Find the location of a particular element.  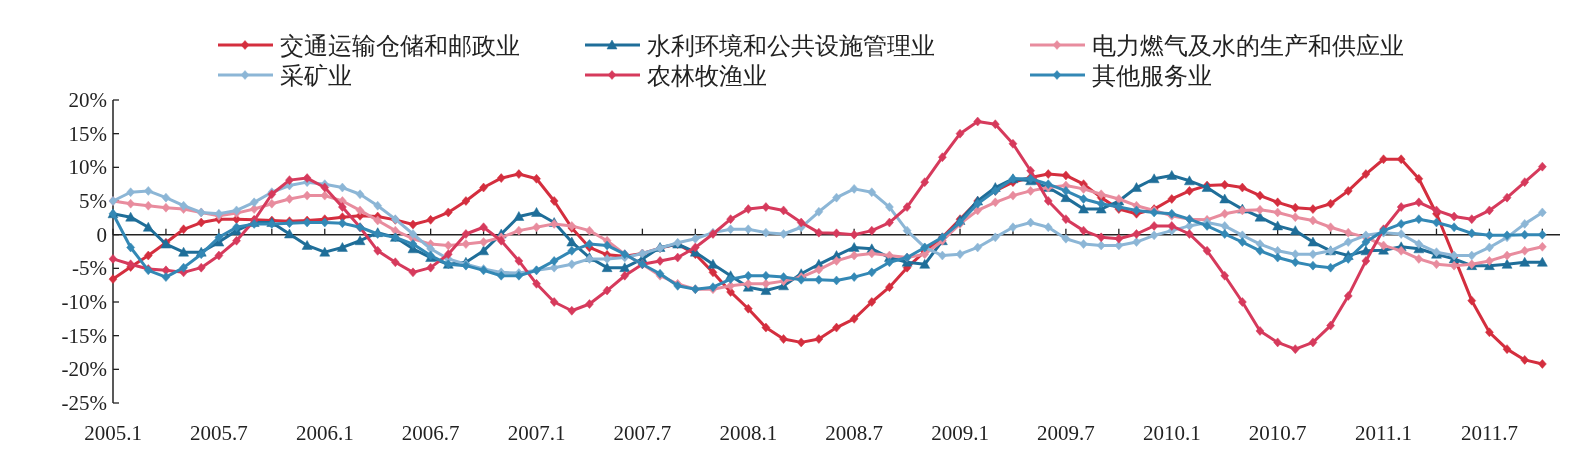

y-tick-label: 0 is located at coordinates (101, 234).